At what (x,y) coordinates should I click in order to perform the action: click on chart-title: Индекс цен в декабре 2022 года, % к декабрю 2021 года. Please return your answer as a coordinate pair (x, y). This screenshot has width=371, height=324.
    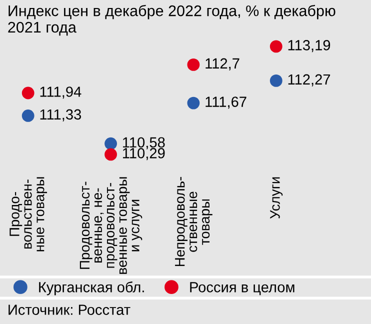
    Looking at the image, I should click on (172, 20).